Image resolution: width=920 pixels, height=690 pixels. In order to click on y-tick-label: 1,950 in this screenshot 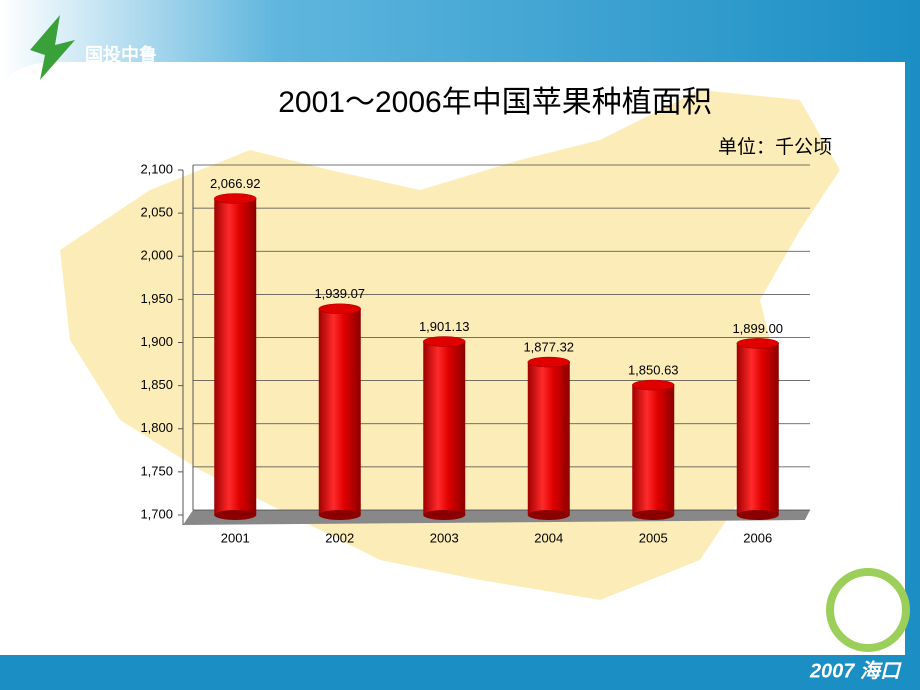, I will do `click(156, 298)`.